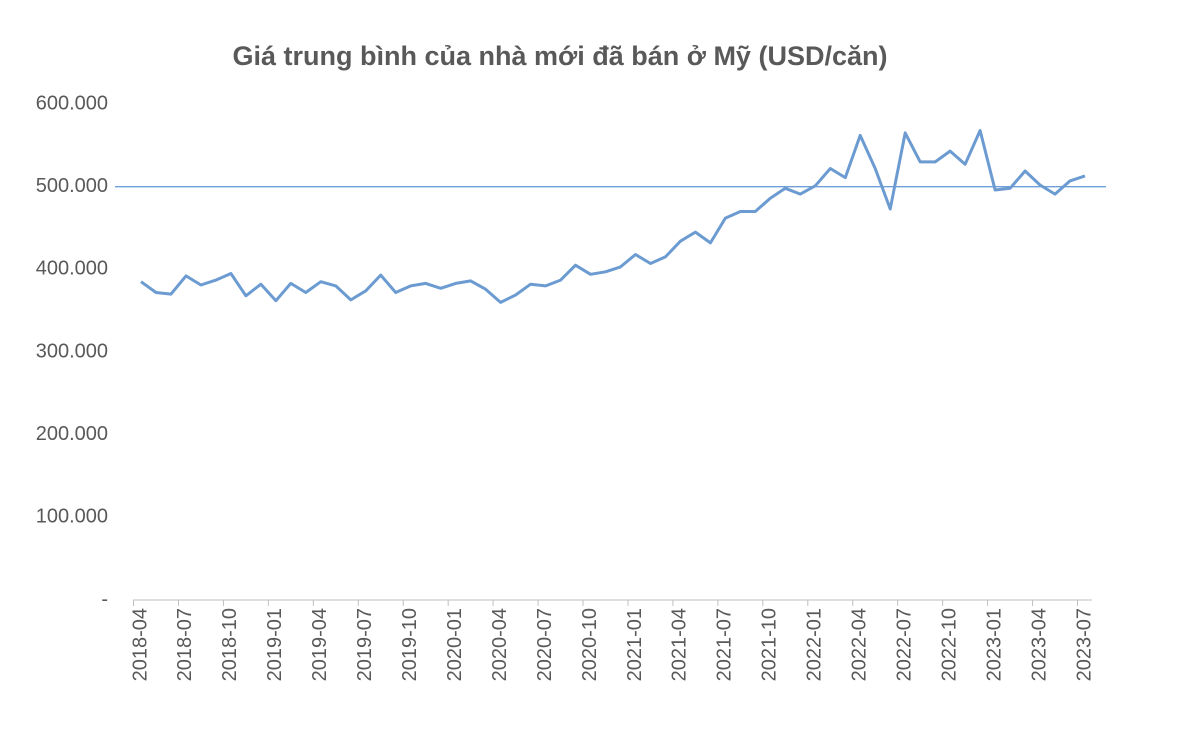 Image resolution: width=1180 pixels, height=734 pixels. What do you see at coordinates (140, 644) in the screenshot?
I see `x-tick-label: 2018-04` at bounding box center [140, 644].